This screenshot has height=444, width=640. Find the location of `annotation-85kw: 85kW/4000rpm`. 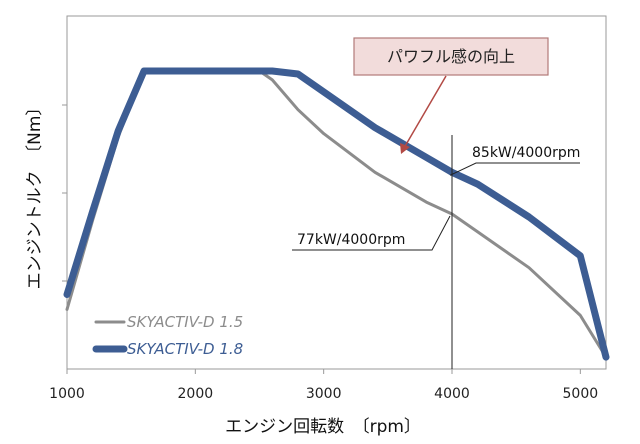

annotation-85kw: 85kW/4000rpm is located at coordinates (526, 153).